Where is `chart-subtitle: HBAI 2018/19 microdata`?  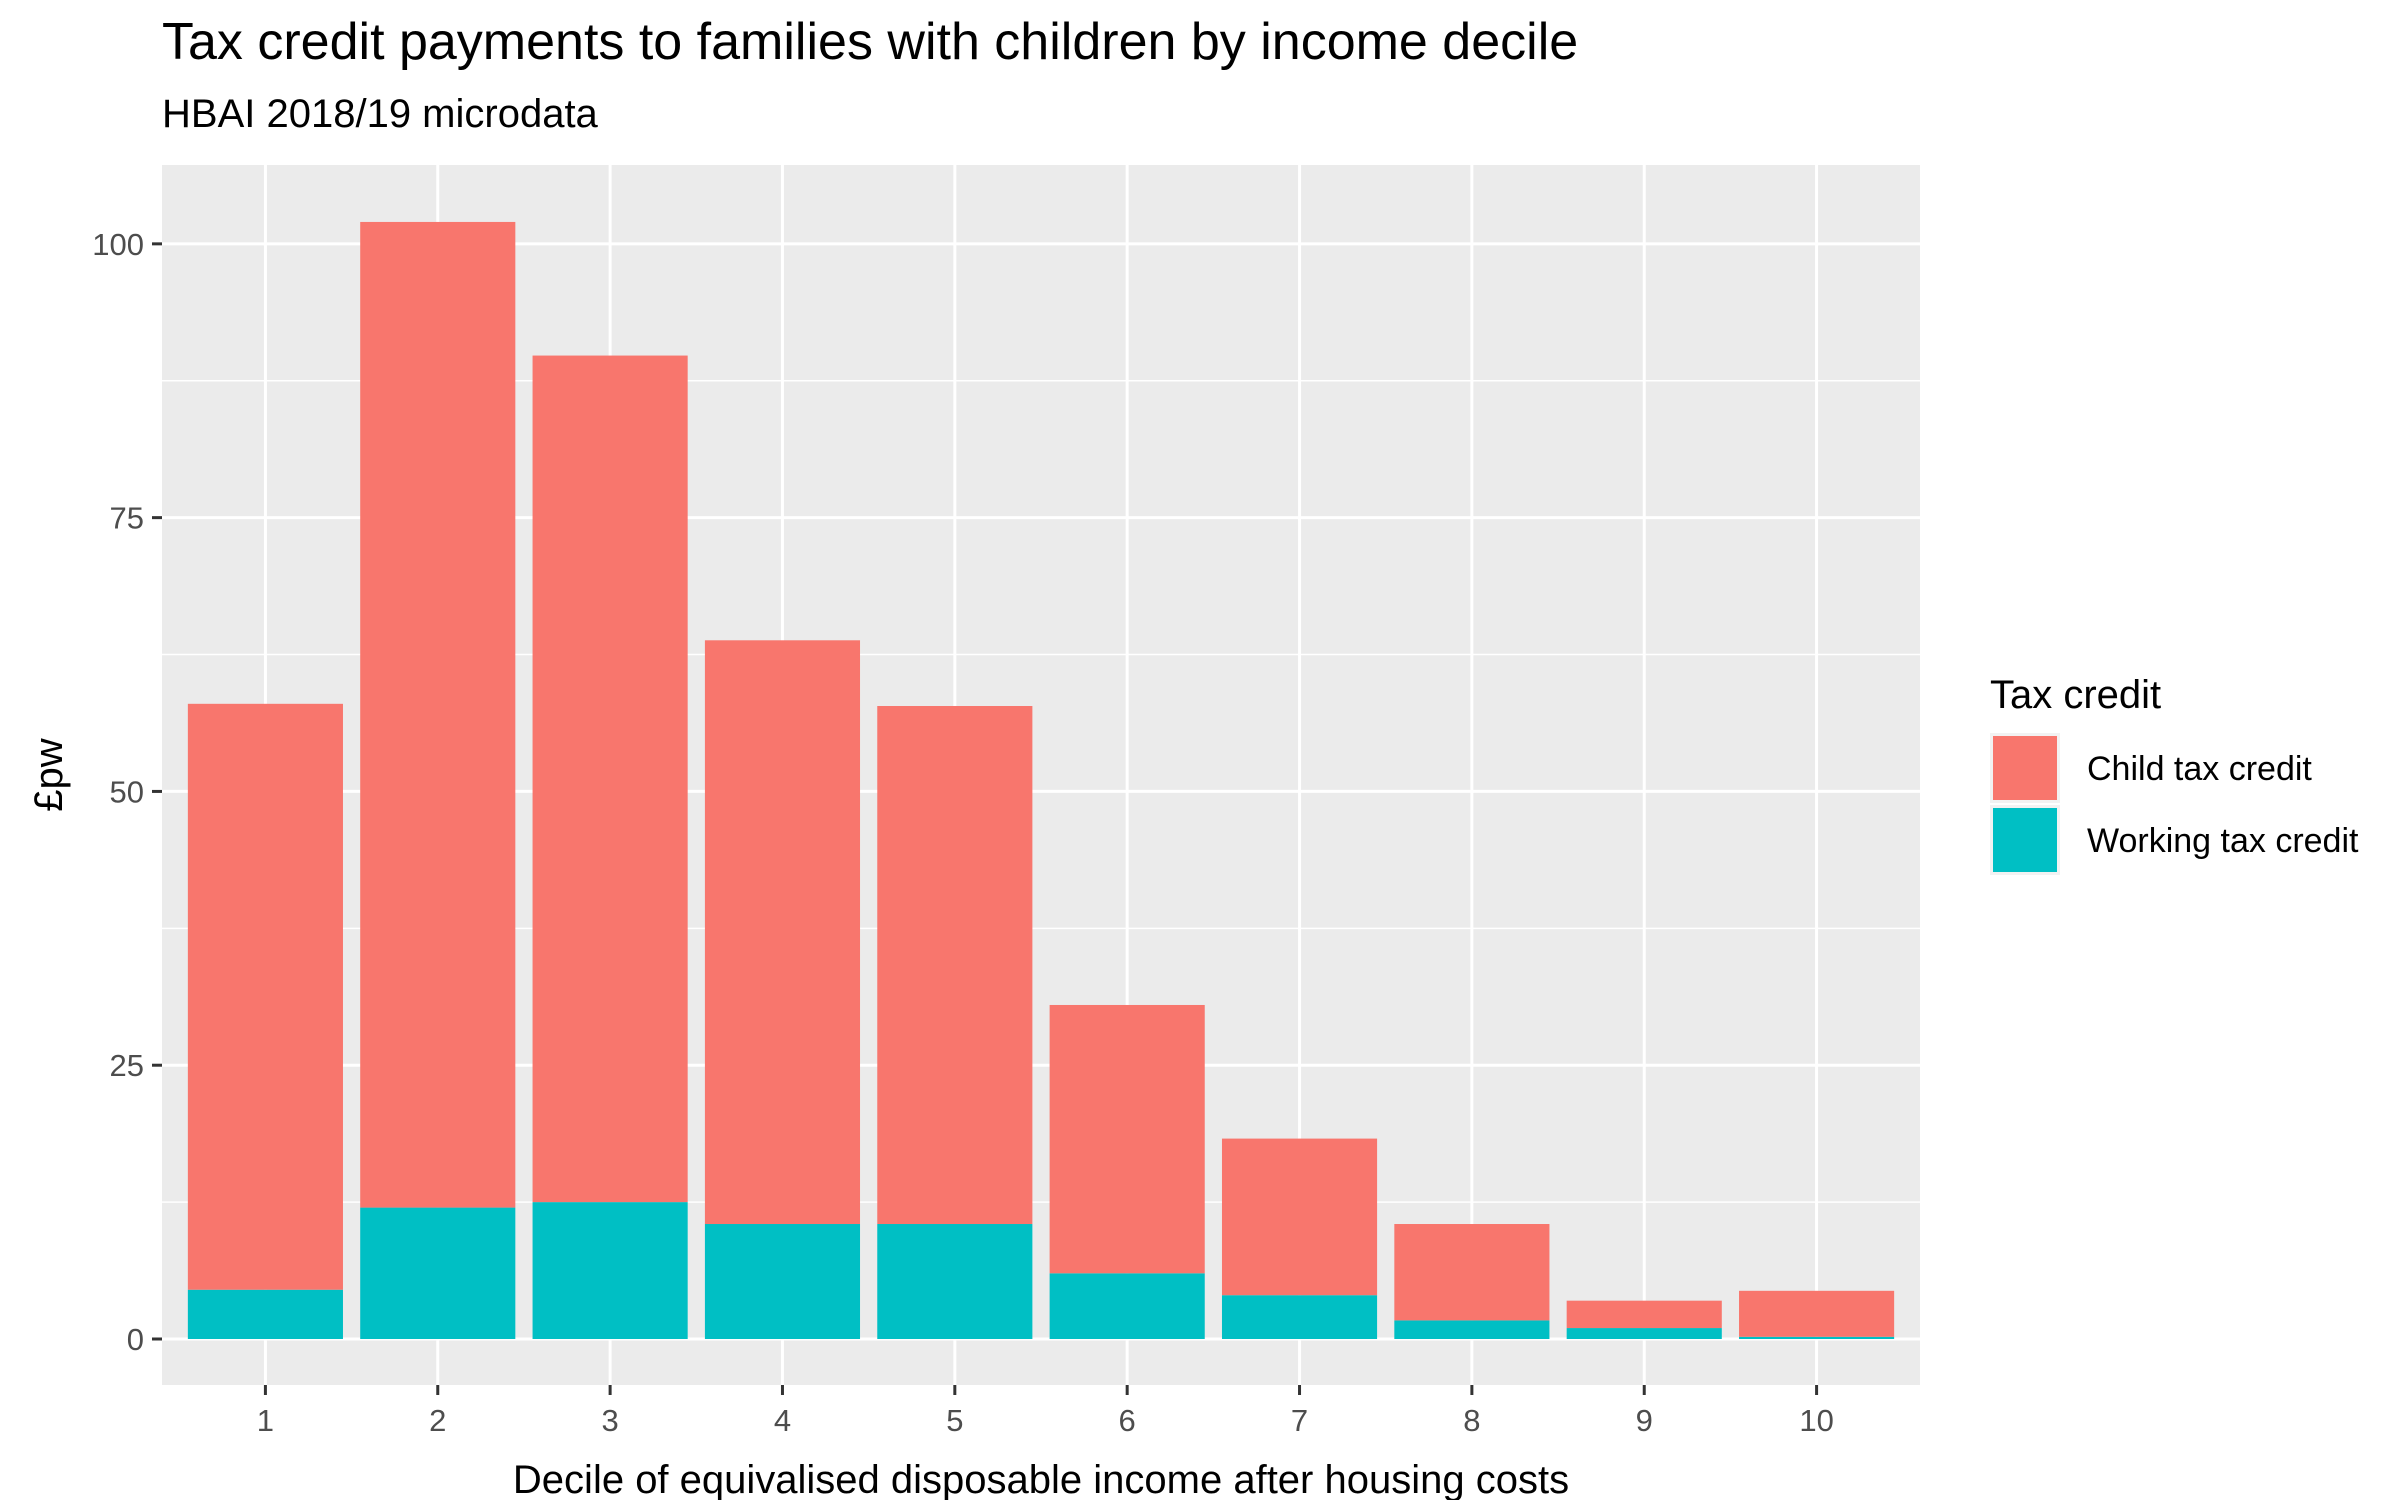
chart-subtitle: HBAI 2018/19 microdata is located at coordinates (380, 114).